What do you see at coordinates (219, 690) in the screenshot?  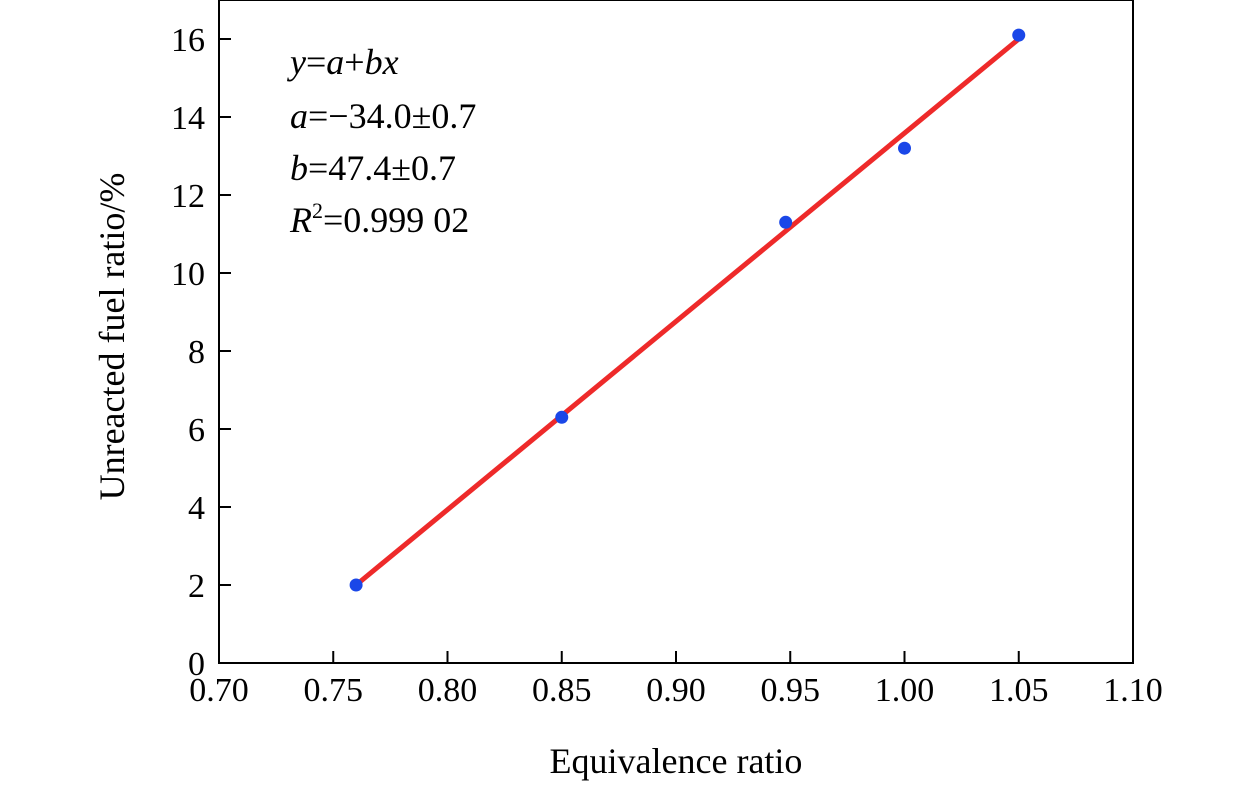 I see `x-tick-label-0: 0.70` at bounding box center [219, 690].